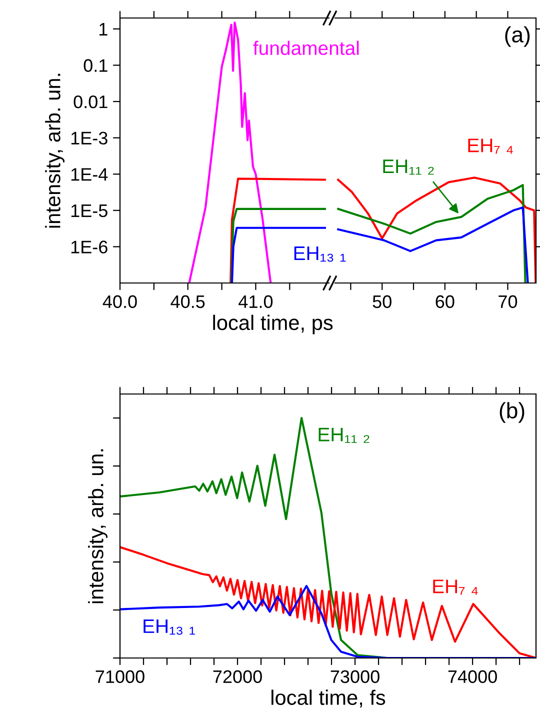  Describe the element at coordinates (120, 677) in the screenshot. I see `x-tick-label: 71000` at that location.